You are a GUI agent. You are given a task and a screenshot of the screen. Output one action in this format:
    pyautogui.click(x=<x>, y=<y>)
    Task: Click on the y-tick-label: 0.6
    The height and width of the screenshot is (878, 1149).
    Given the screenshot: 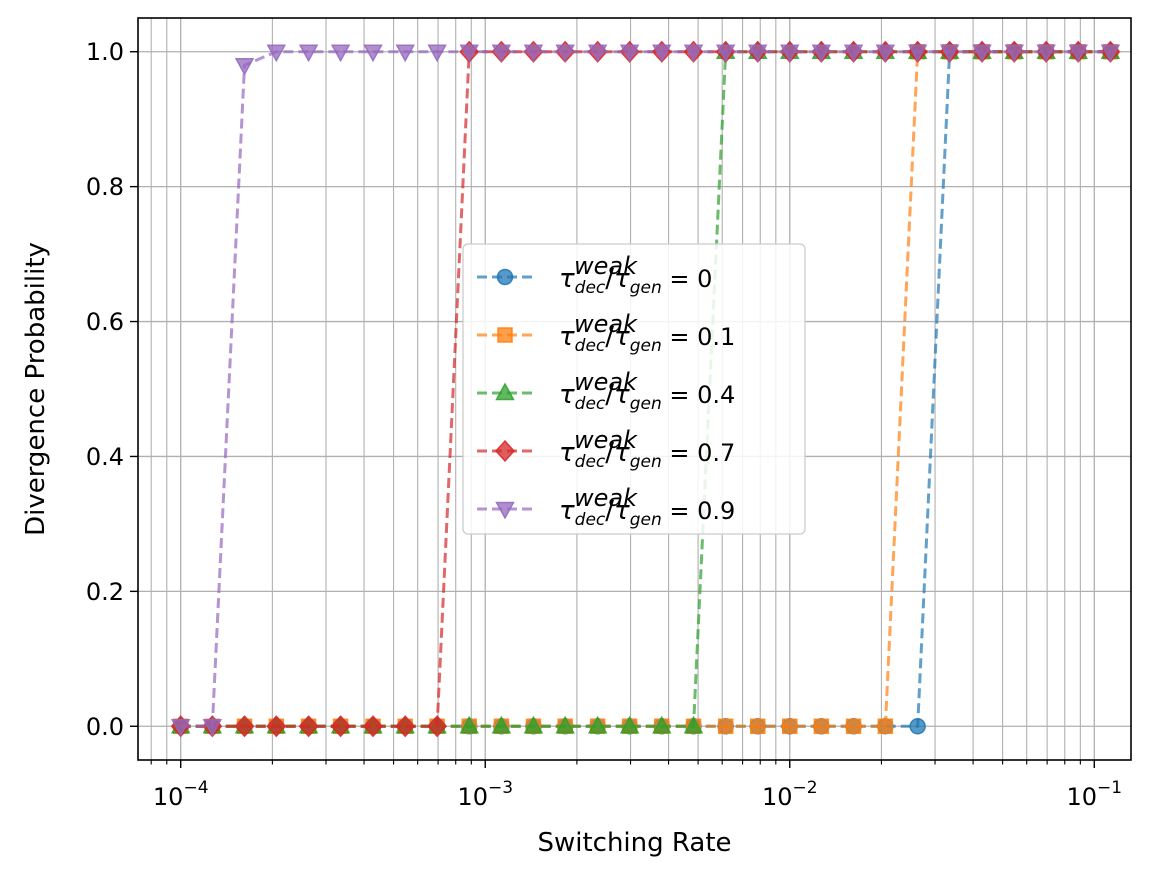 What is the action you would take?
    pyautogui.click(x=105, y=322)
    